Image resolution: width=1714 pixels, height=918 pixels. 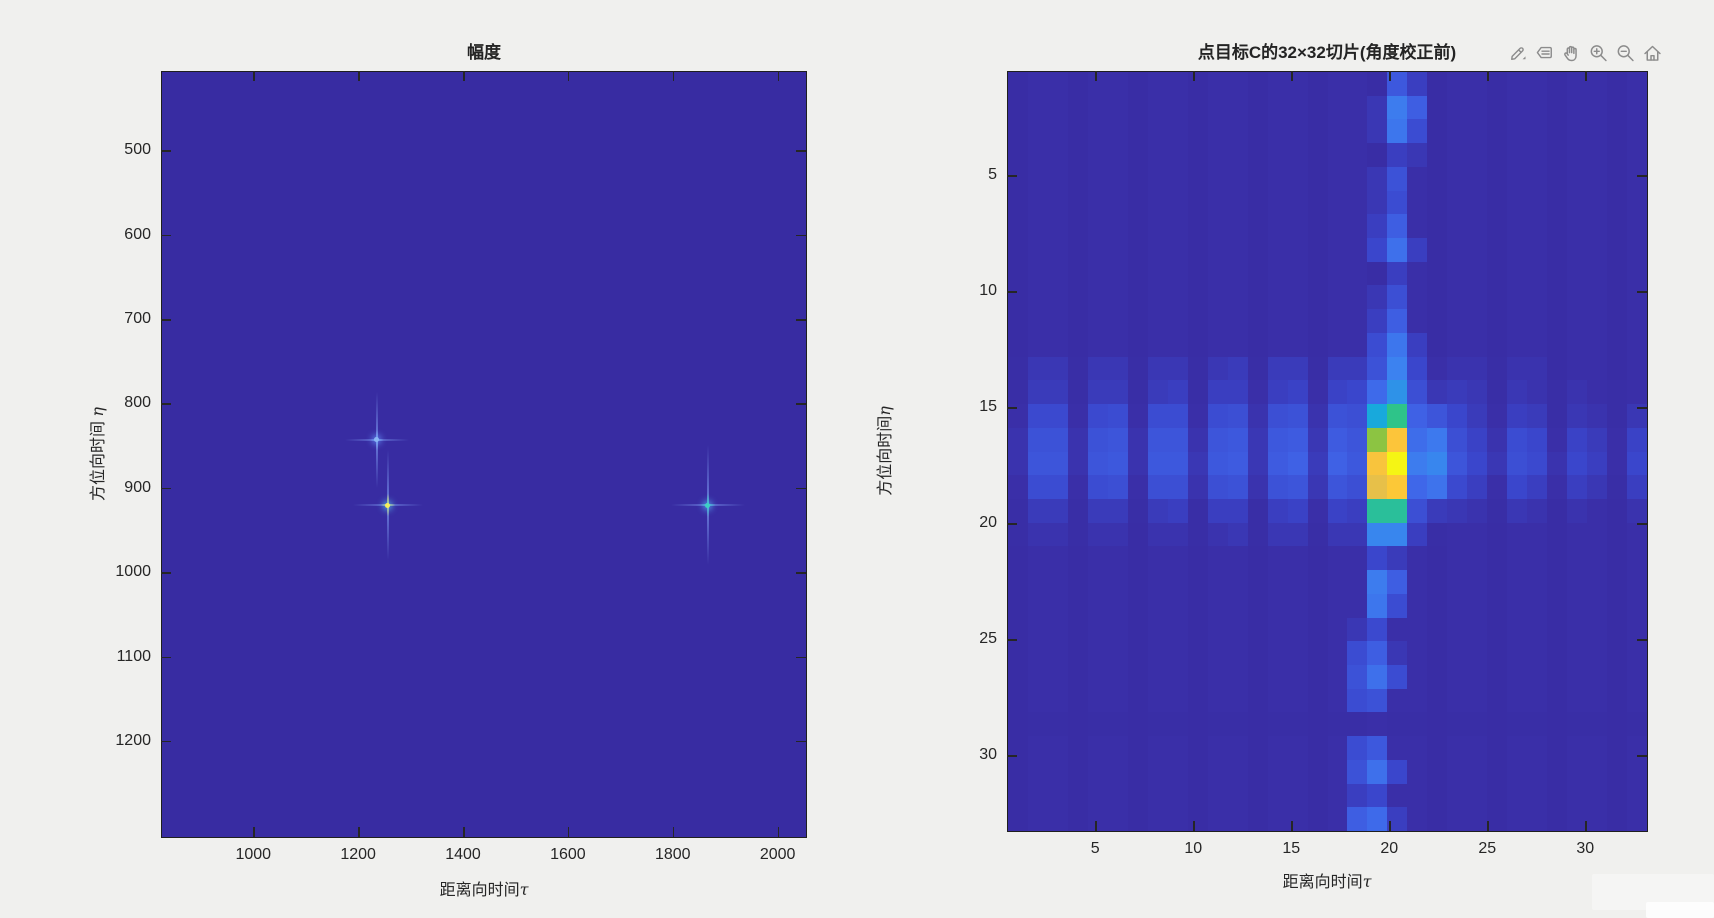 I want to click on y-tick-label: 25, so click(x=988, y=639).